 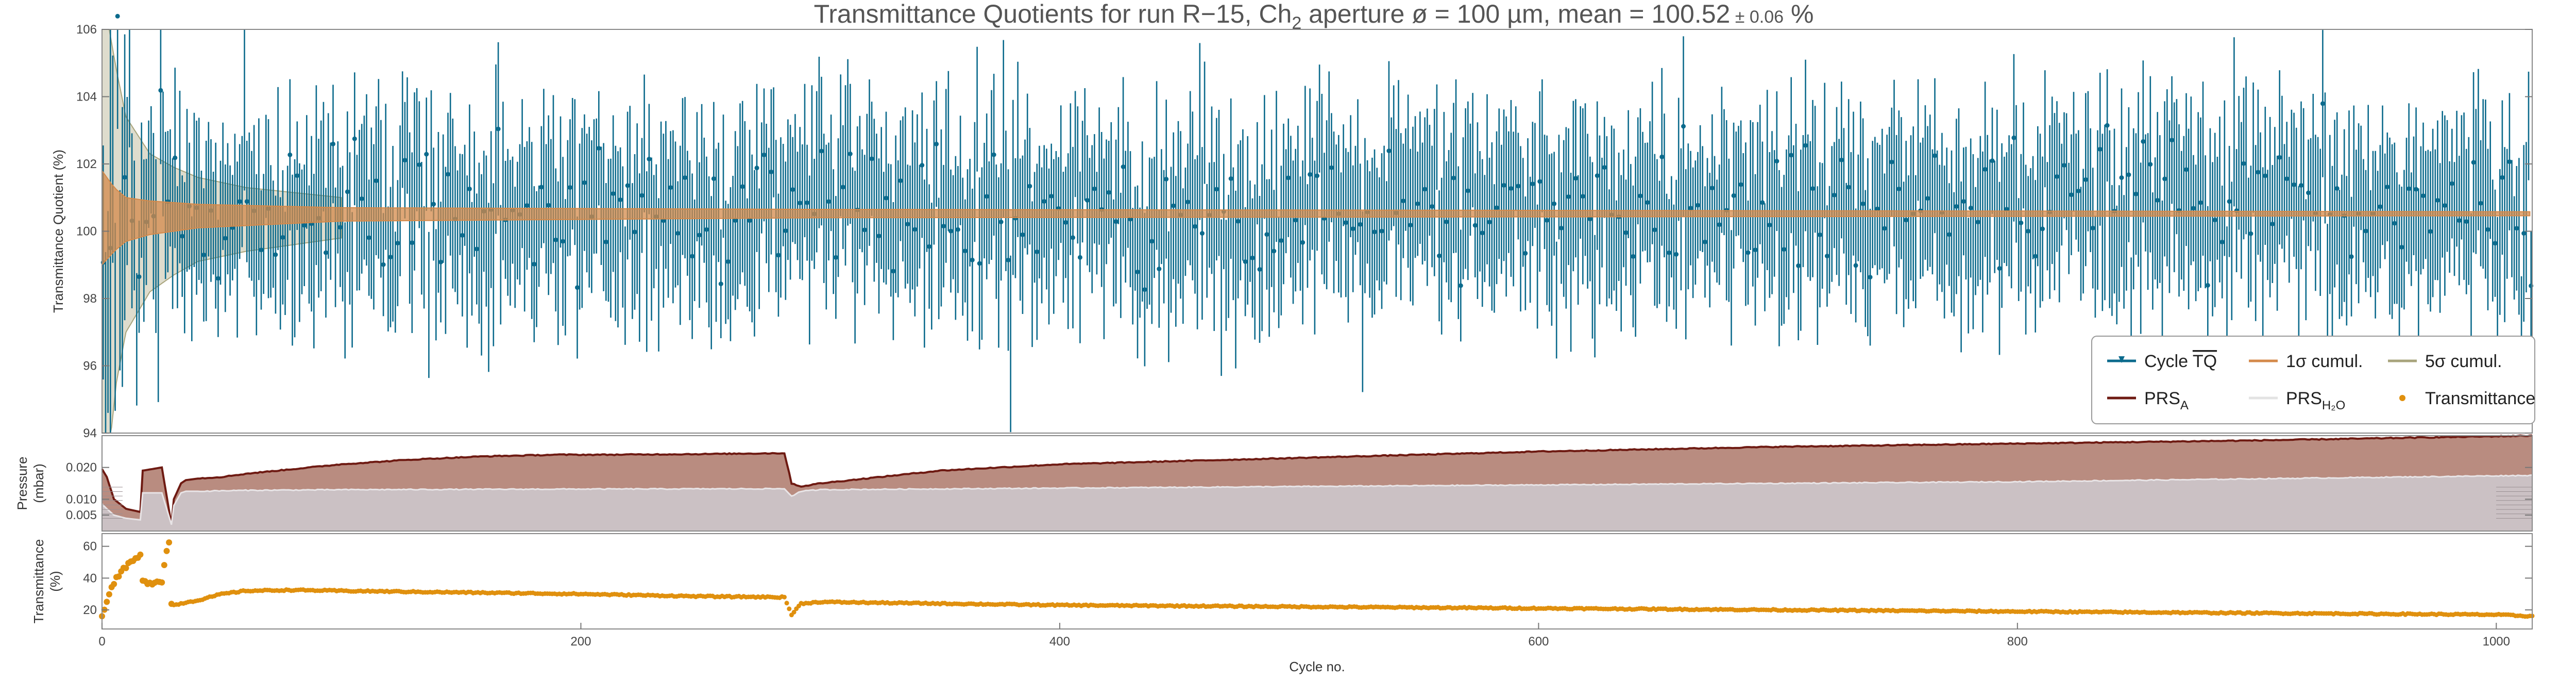 I want to click on prs-h2o-line, so click(x=1317, y=499).